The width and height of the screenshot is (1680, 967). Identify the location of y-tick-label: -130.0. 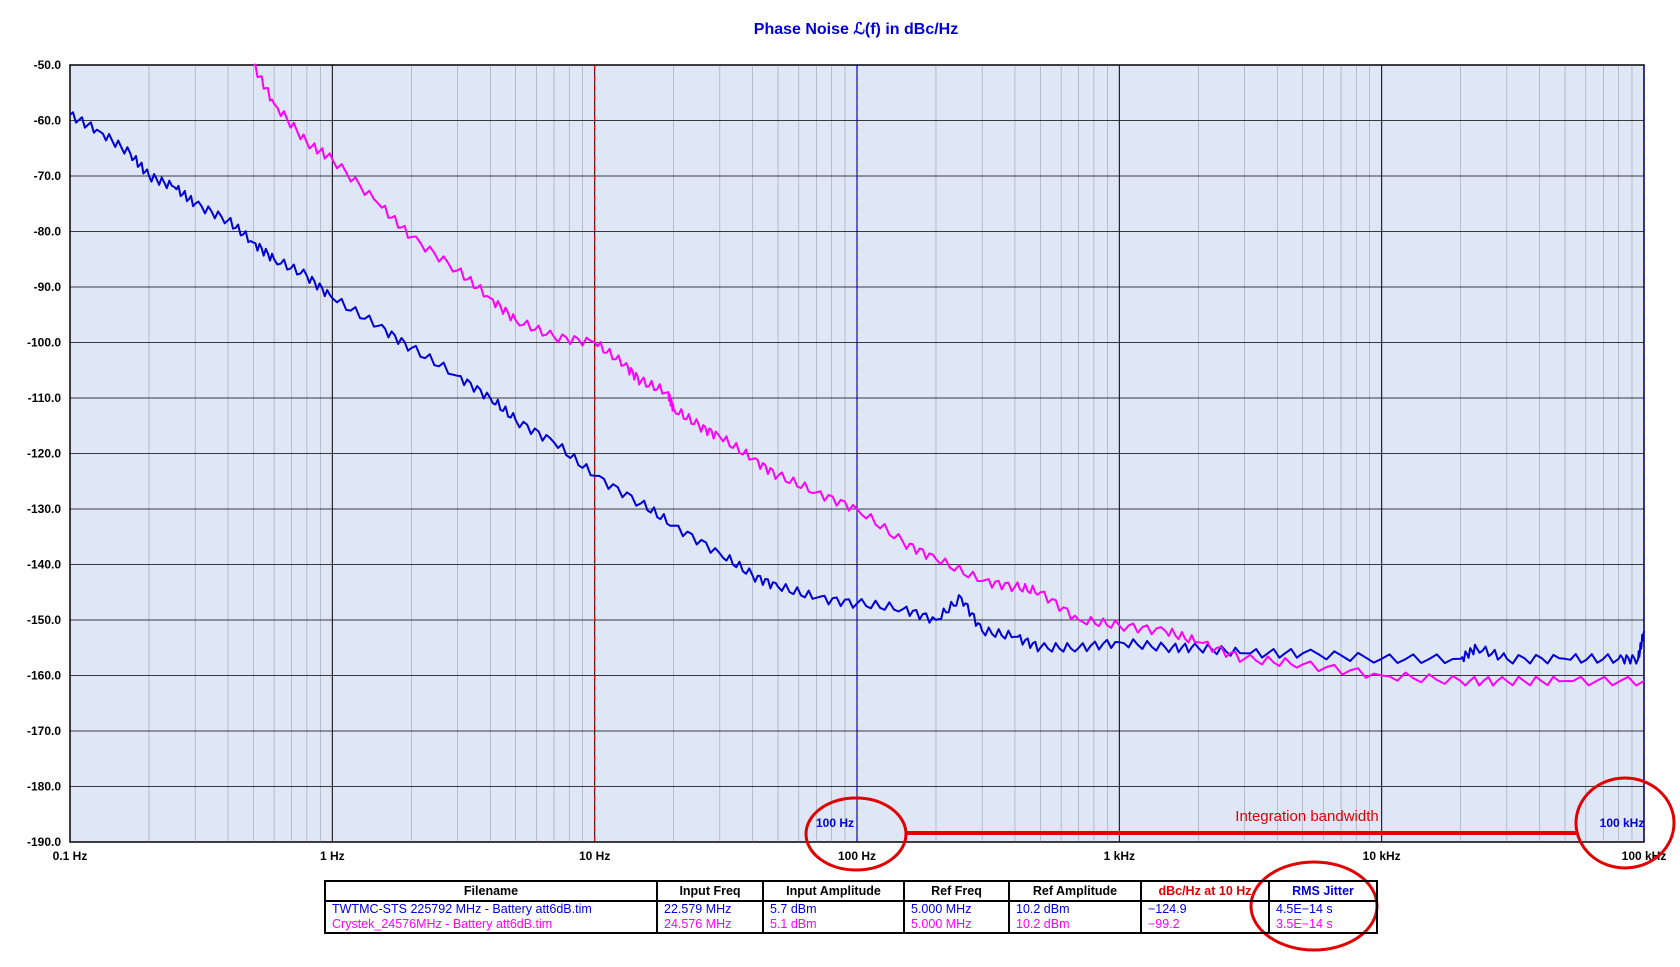
(44, 509).